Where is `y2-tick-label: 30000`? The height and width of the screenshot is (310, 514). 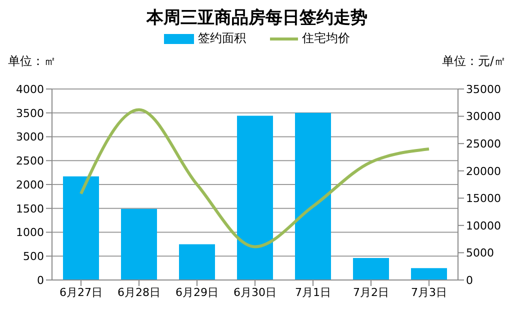 y2-tick-label: 30000 is located at coordinates (483, 117).